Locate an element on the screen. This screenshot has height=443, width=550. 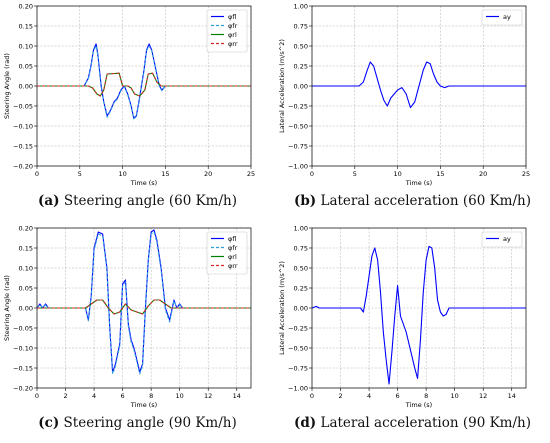
caption-text: Steering angle (60 Km/h) is located at coordinates (148, 201).